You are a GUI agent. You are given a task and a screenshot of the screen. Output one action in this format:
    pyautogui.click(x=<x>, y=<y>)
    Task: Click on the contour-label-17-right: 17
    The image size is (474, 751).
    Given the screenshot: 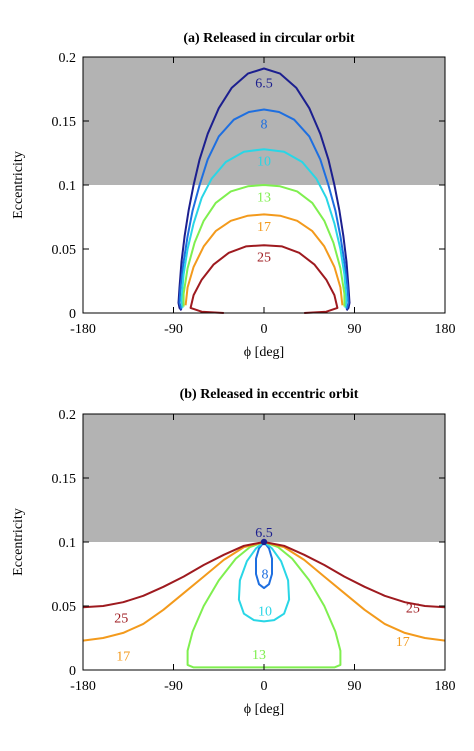 What is the action you would take?
    pyautogui.click(x=403, y=642)
    